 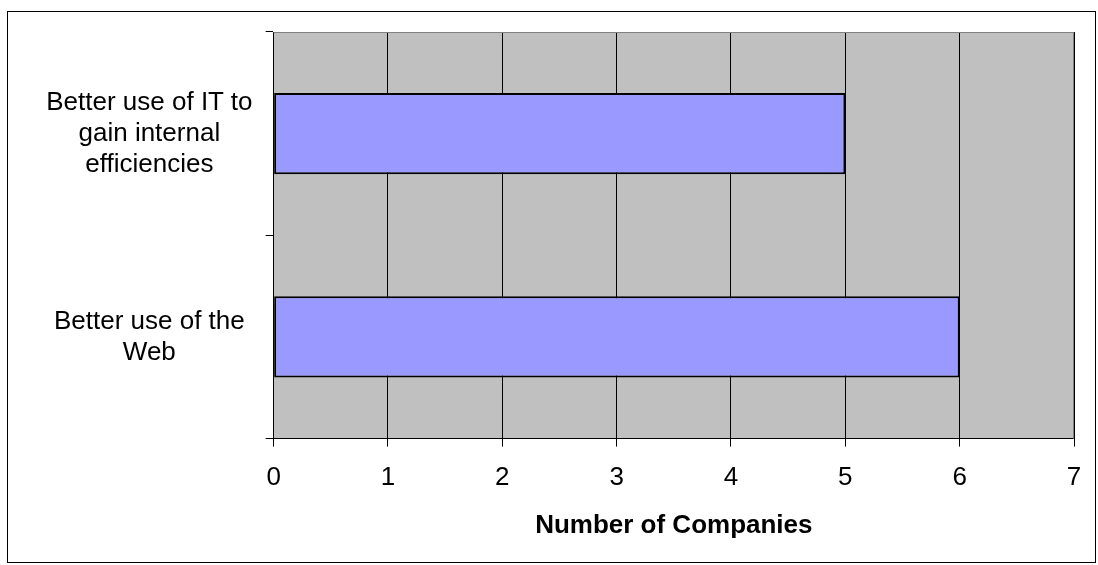 What do you see at coordinates (959, 476) in the screenshot?
I see `x-tick-label: 6` at bounding box center [959, 476].